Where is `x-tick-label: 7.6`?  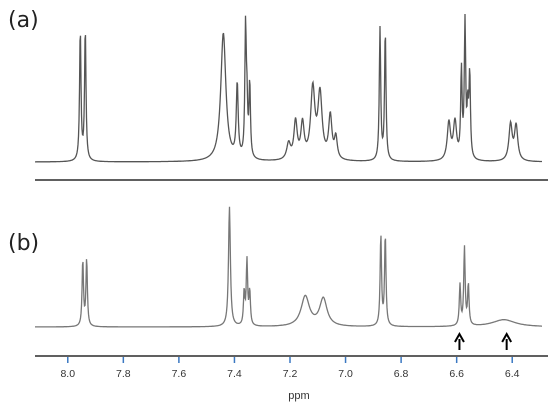 x-tick-label: 7.6 is located at coordinates (179, 374).